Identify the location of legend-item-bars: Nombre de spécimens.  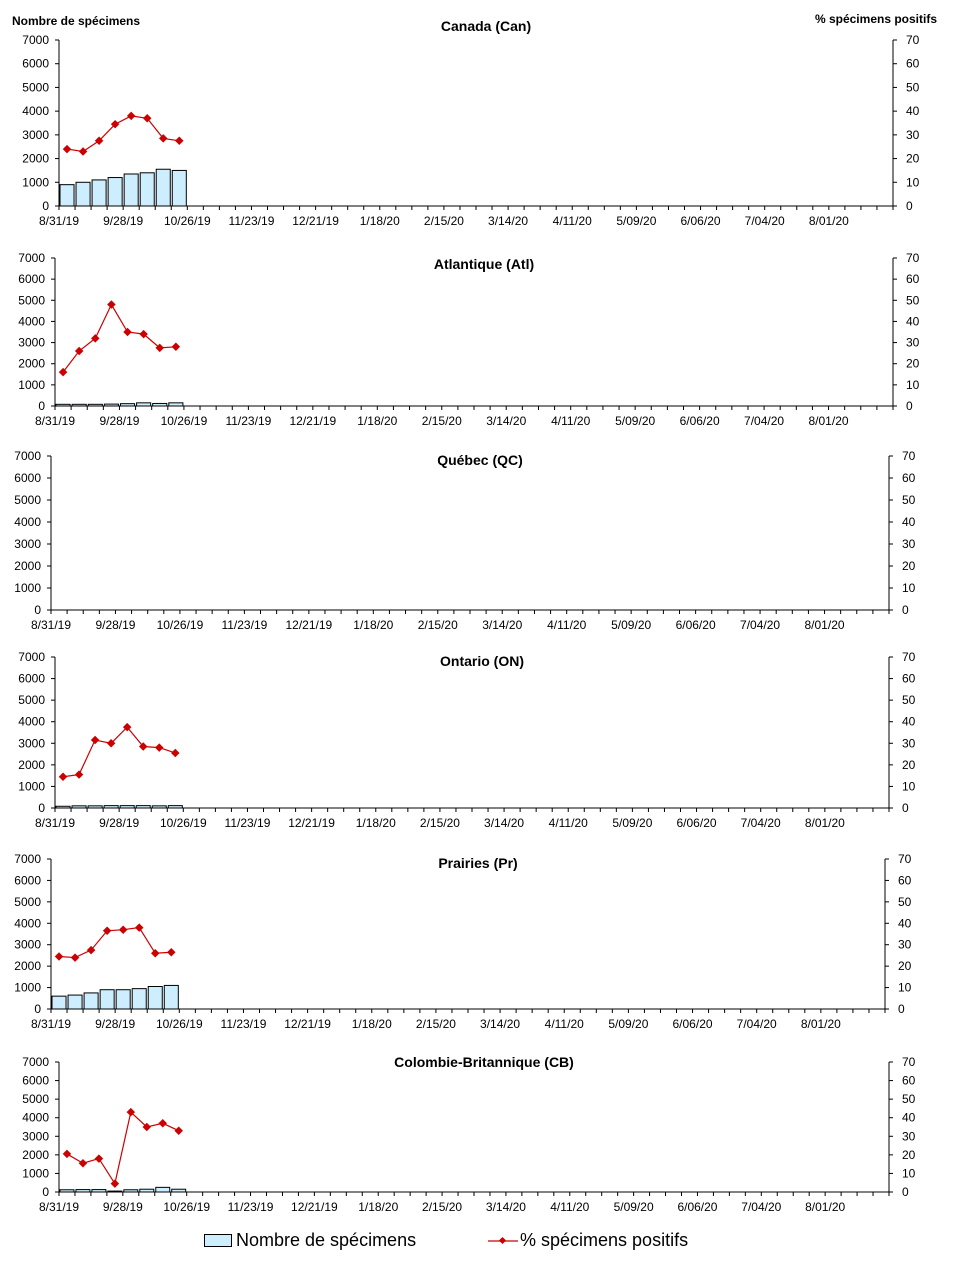
(310, 1240).